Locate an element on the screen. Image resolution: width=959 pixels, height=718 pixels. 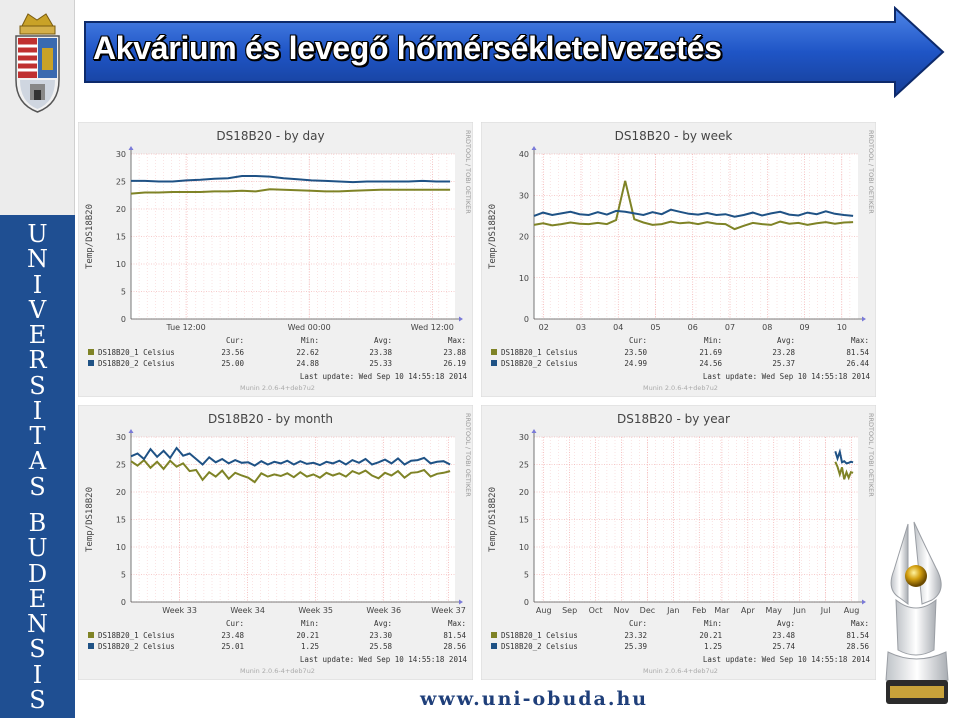
x-tick-label: Feb is located at coordinates (699, 610).